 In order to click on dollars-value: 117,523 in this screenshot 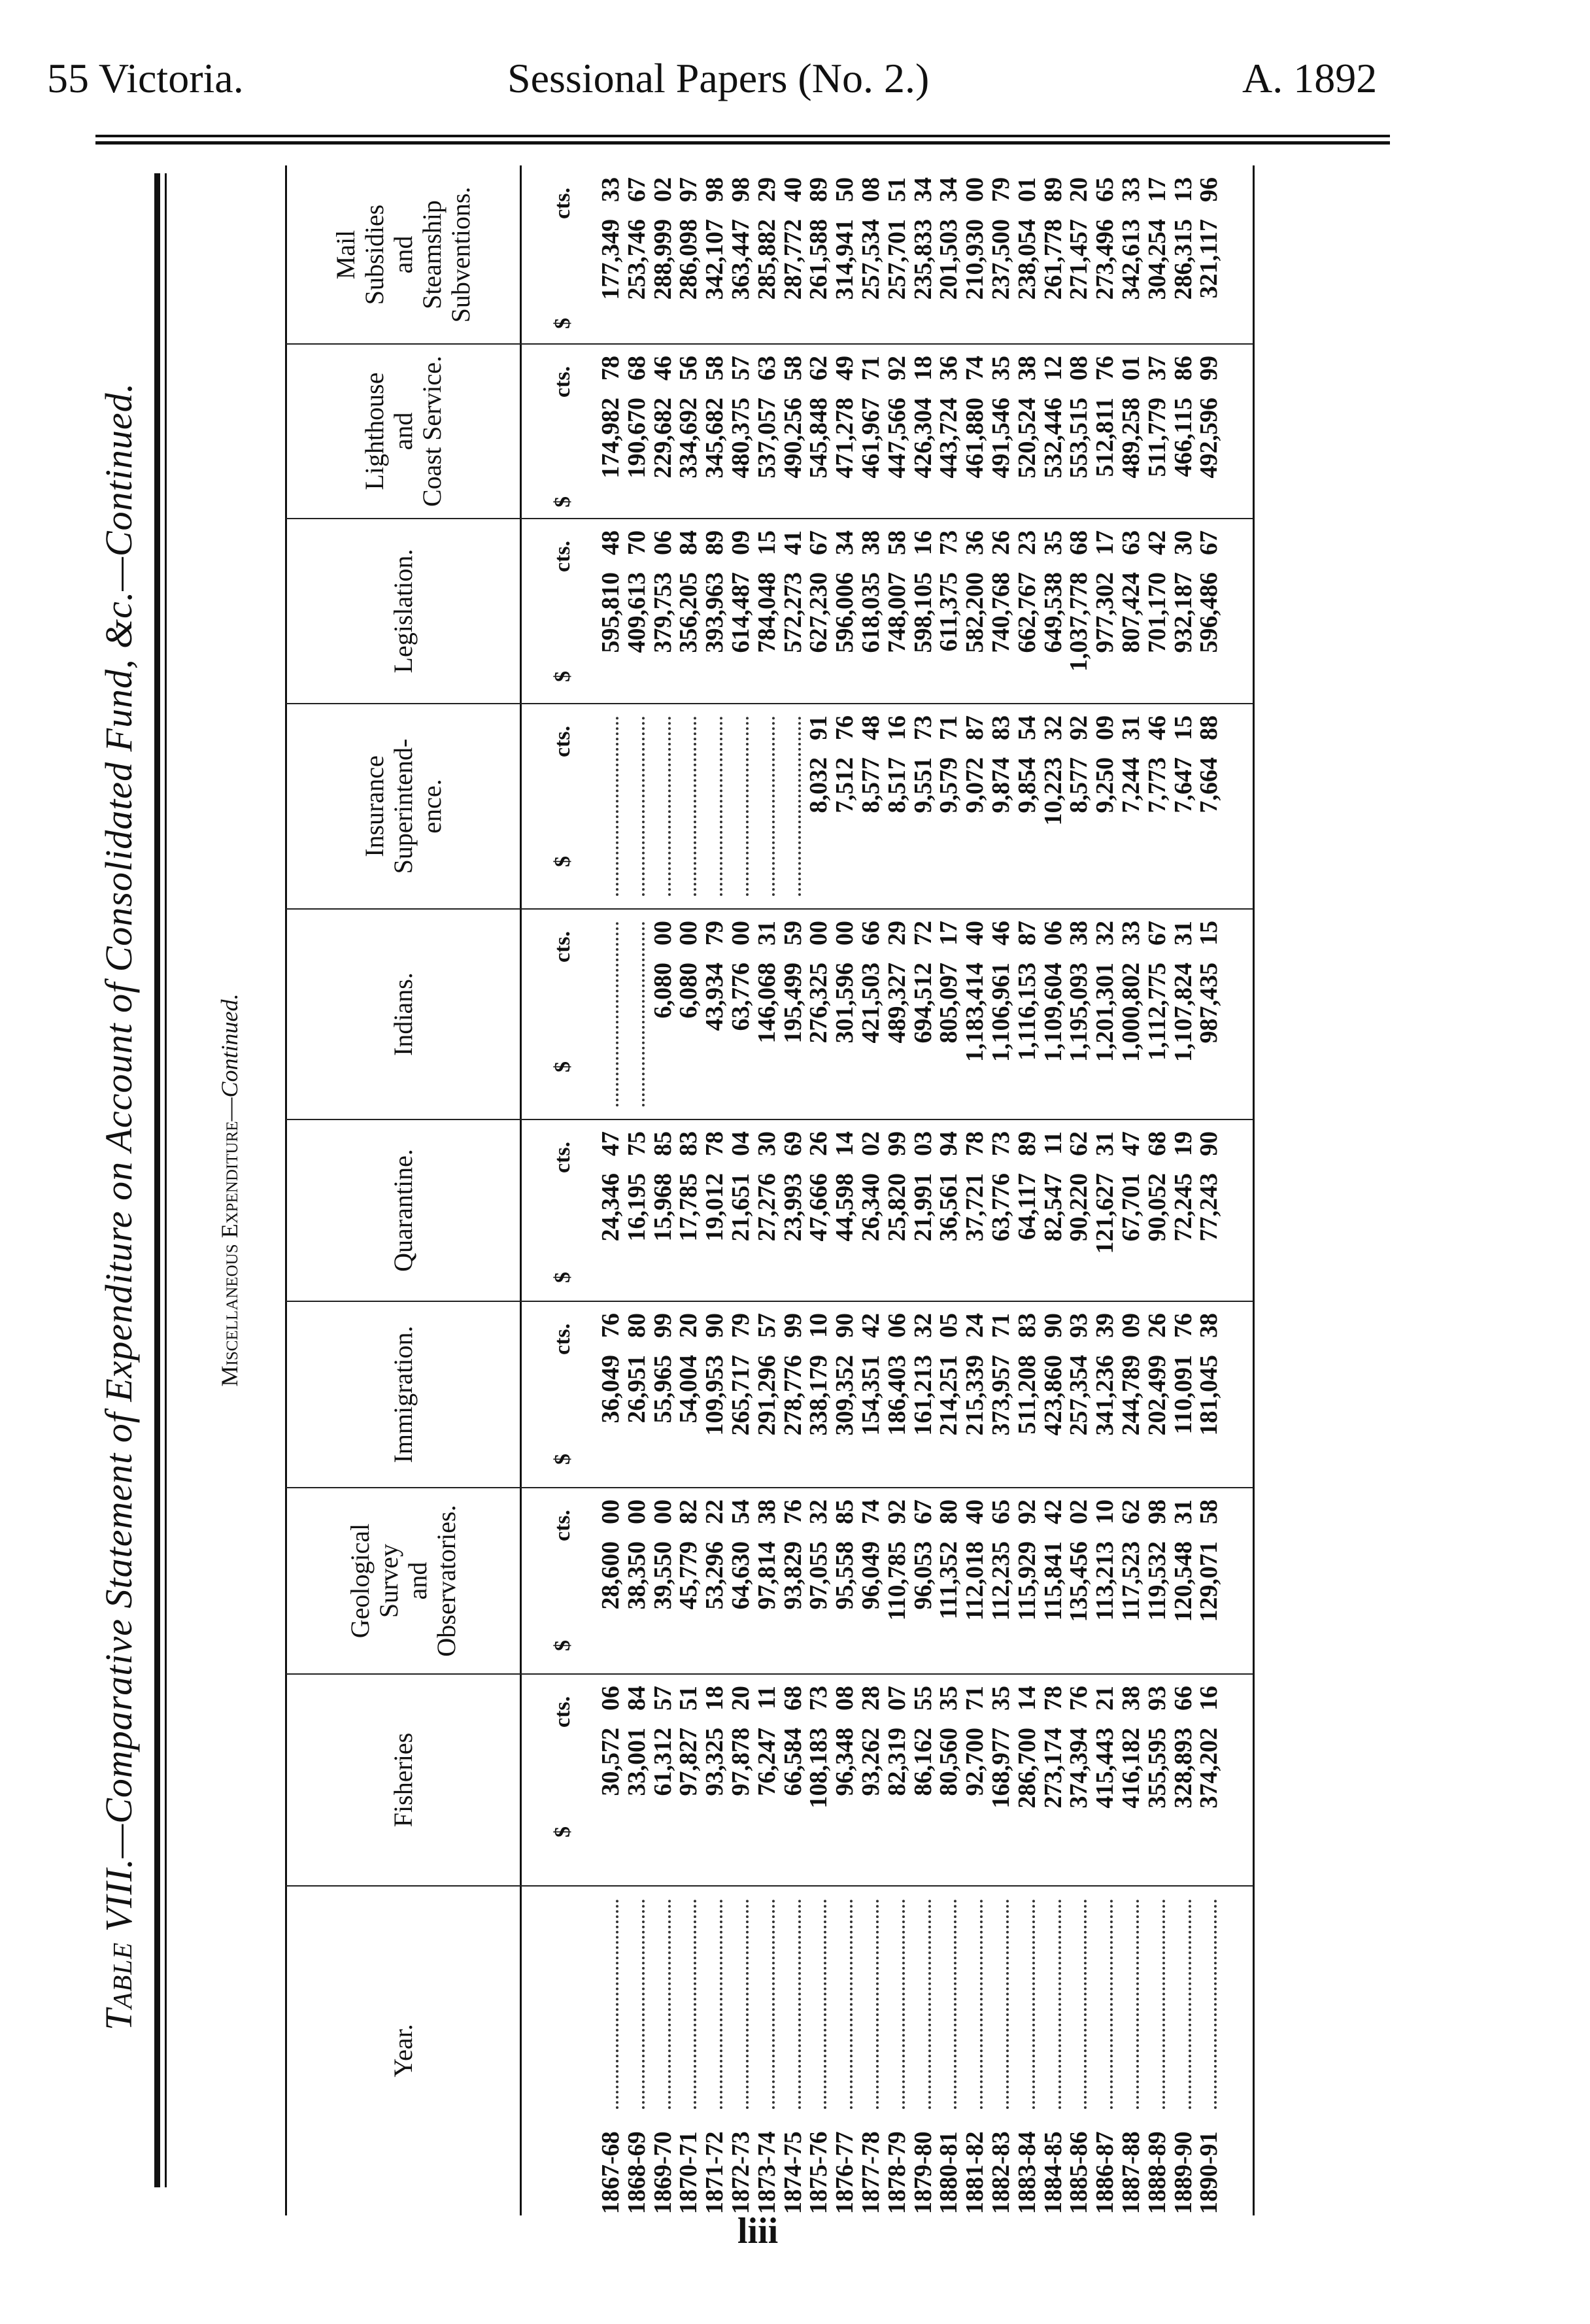, I will do `click(1131, 1581)`.